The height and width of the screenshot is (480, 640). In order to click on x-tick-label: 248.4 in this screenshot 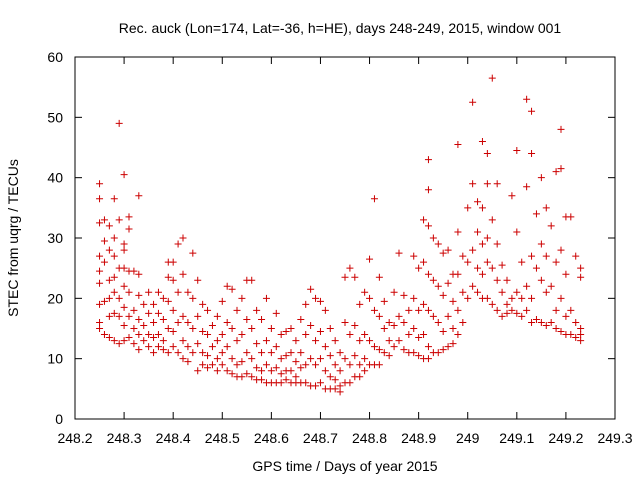, I will do `click(173, 438)`.